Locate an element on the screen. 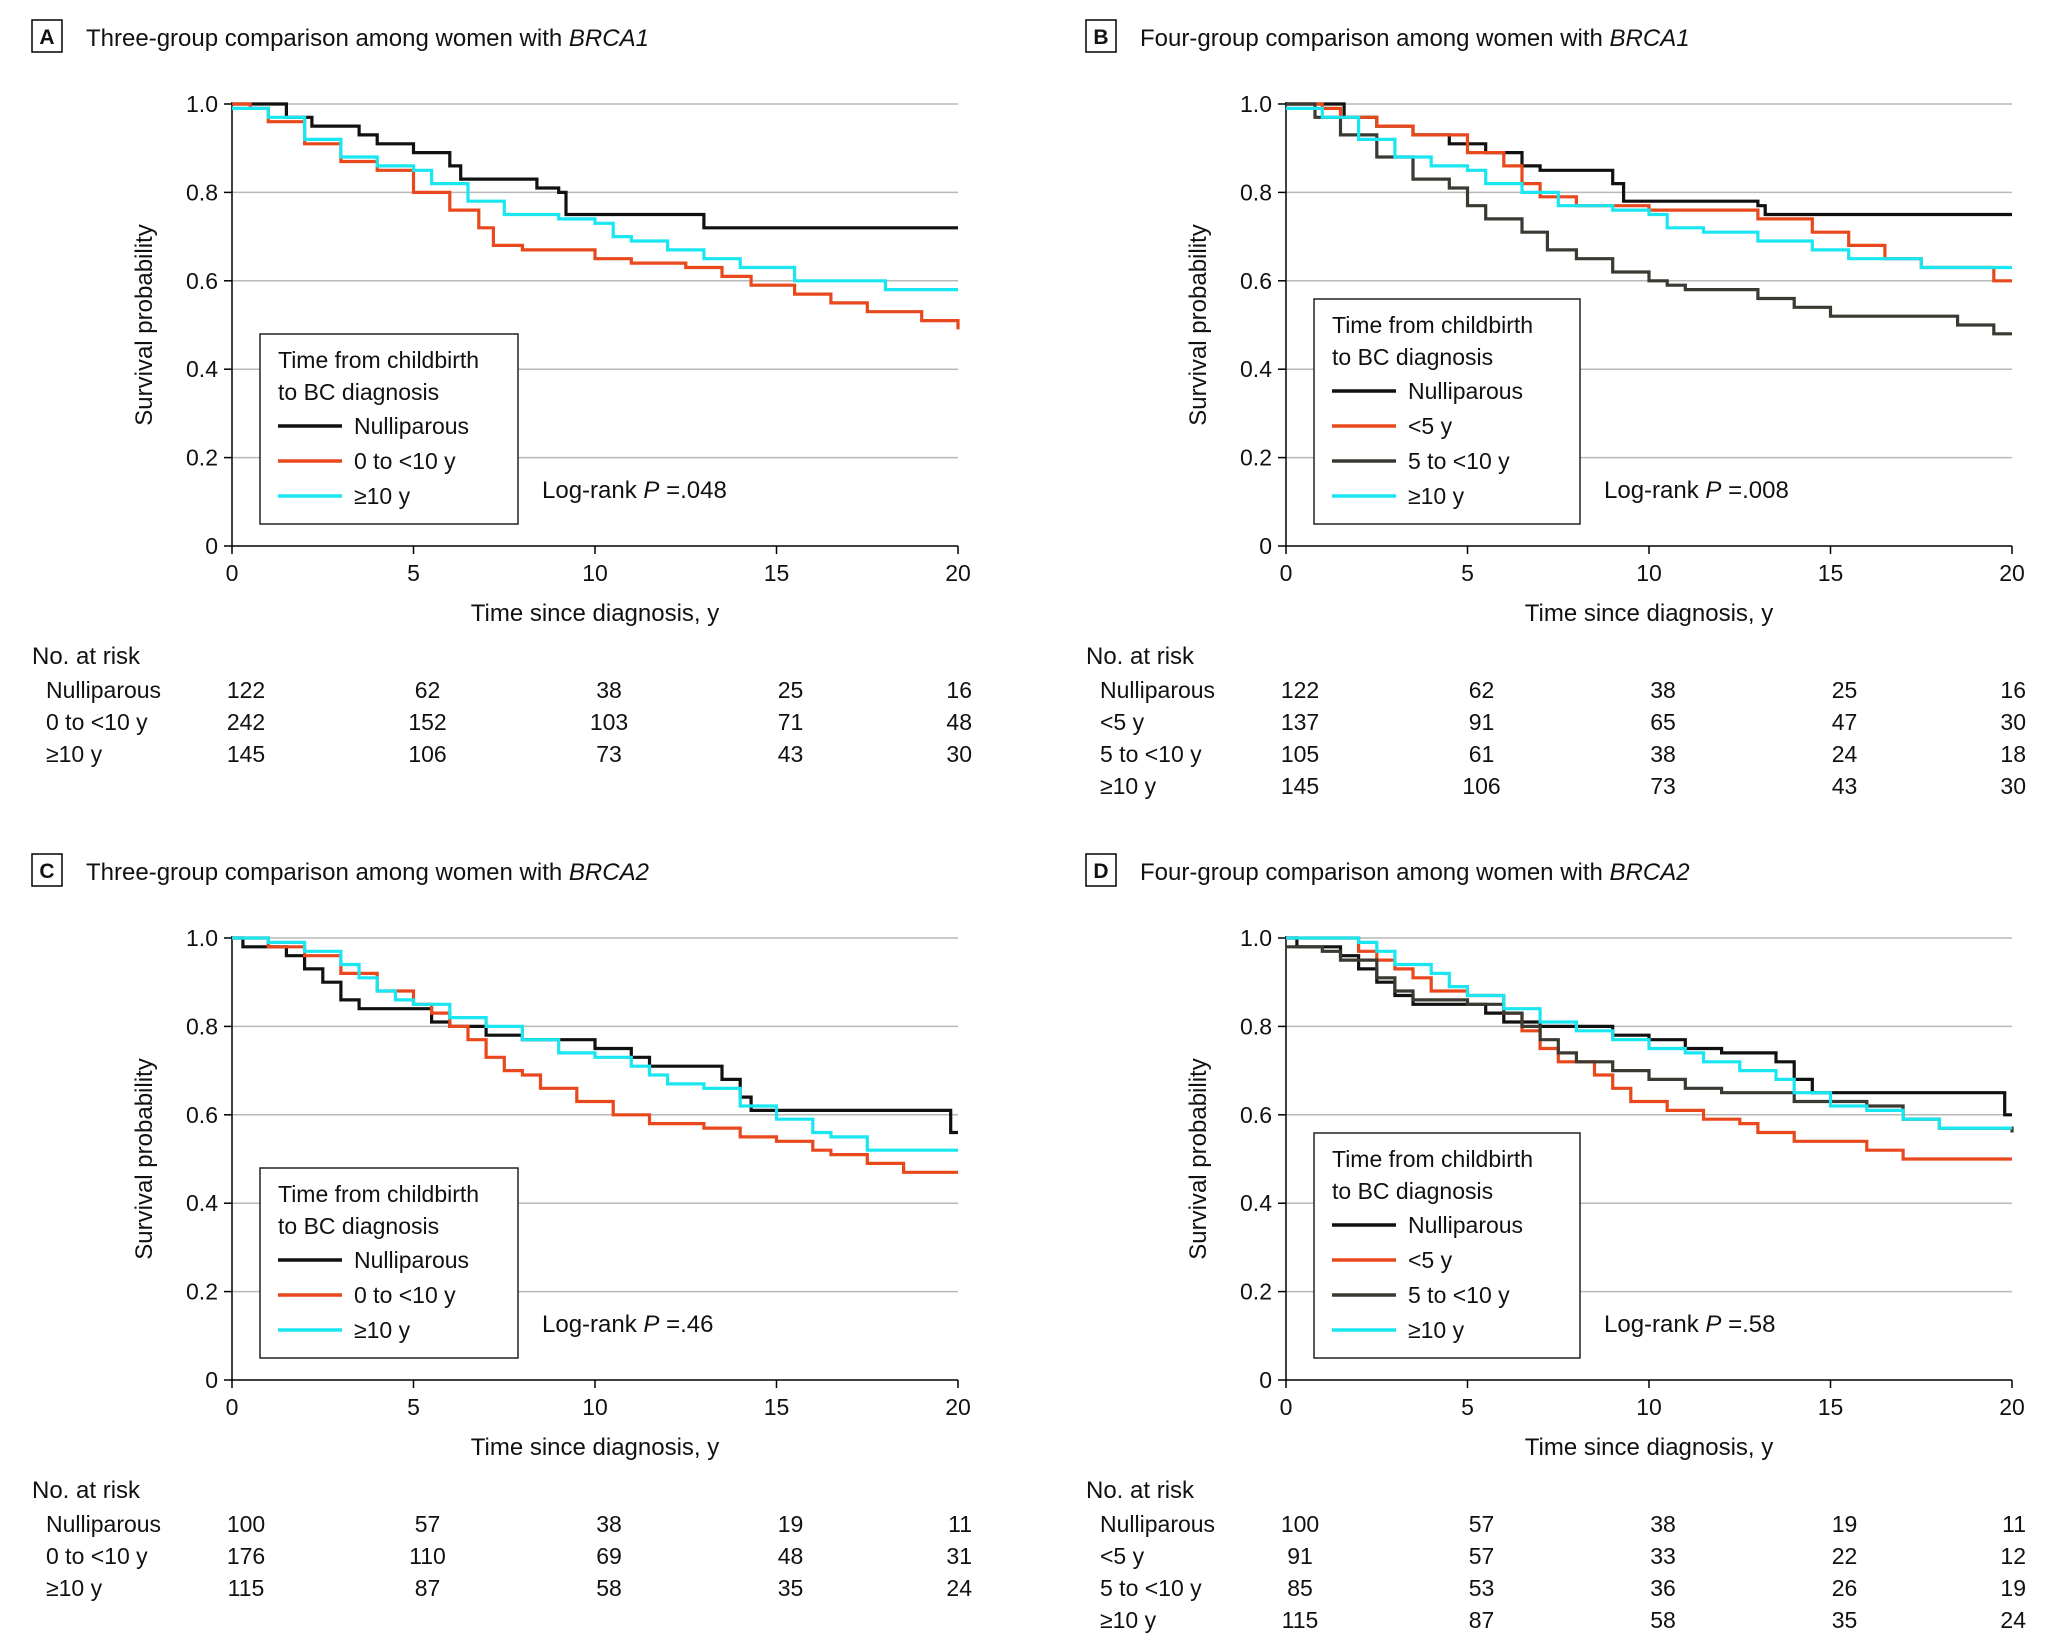  risk-value: 137 is located at coordinates (1300, 722).